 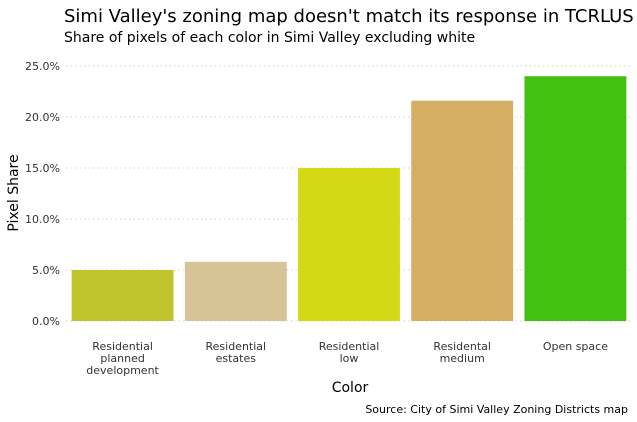 What do you see at coordinates (349, 358) in the screenshot?
I see `x-tick-label-line: low` at bounding box center [349, 358].